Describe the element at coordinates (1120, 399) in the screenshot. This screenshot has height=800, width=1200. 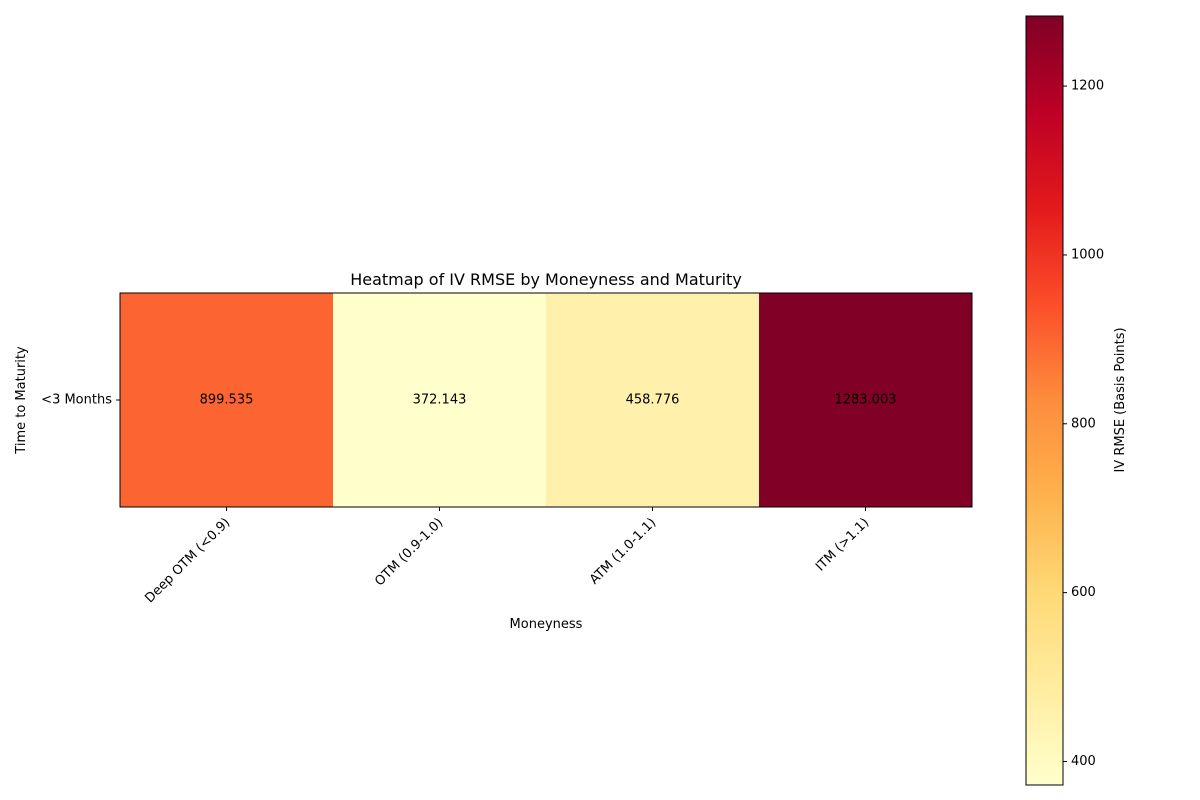
I see `colorbar-label: IV RMSE (Basis Points)` at that location.